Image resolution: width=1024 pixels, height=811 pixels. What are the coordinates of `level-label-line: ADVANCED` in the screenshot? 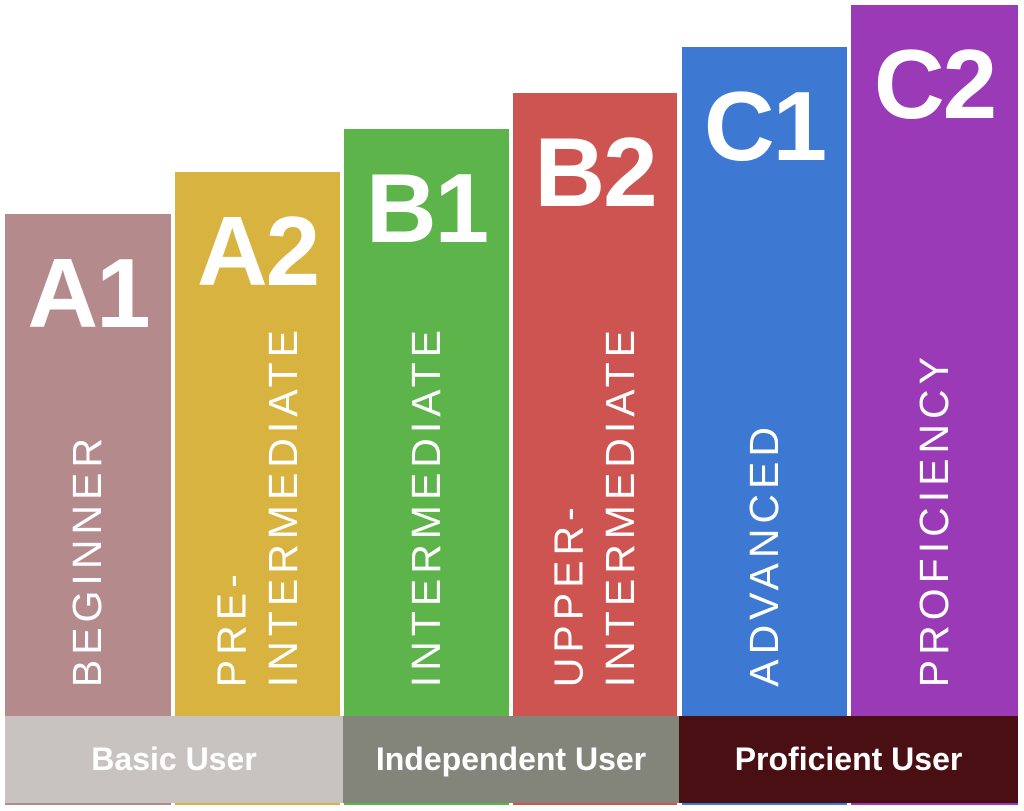 It's located at (763, 554).